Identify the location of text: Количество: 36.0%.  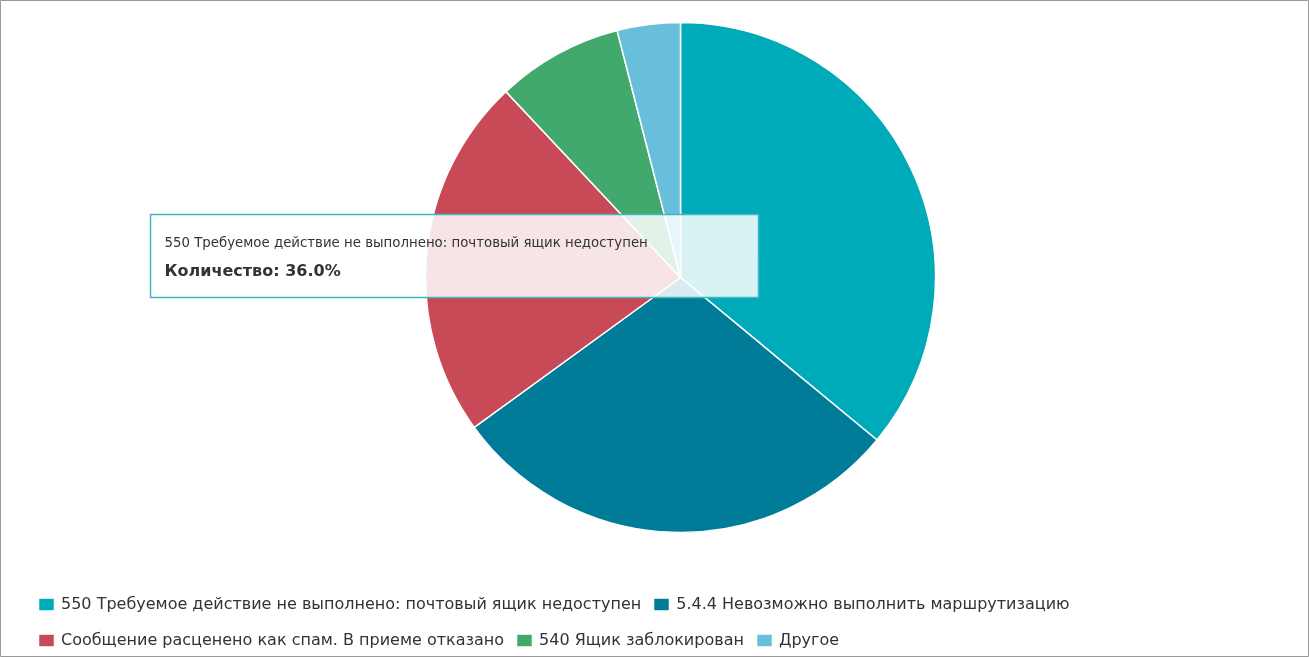
(252, 270).